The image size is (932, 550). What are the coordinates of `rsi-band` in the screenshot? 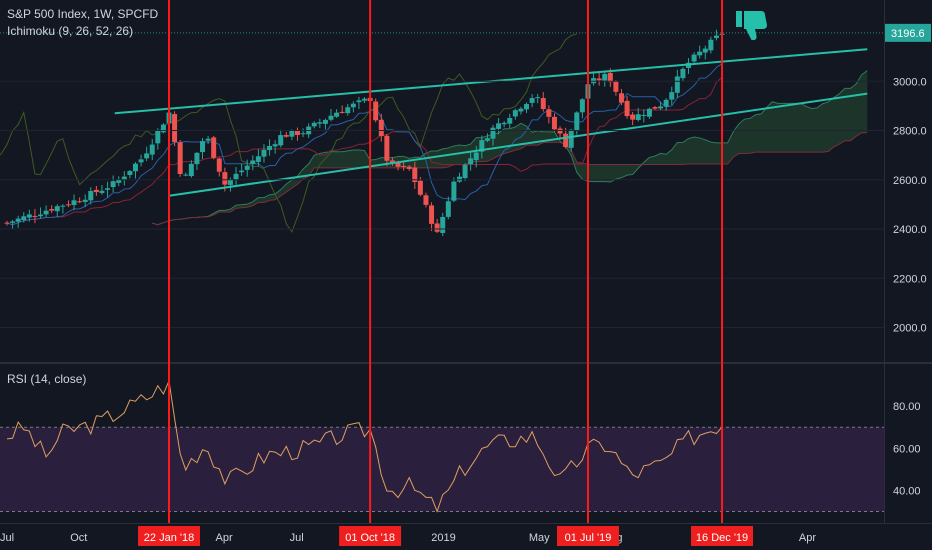 It's located at (442, 469).